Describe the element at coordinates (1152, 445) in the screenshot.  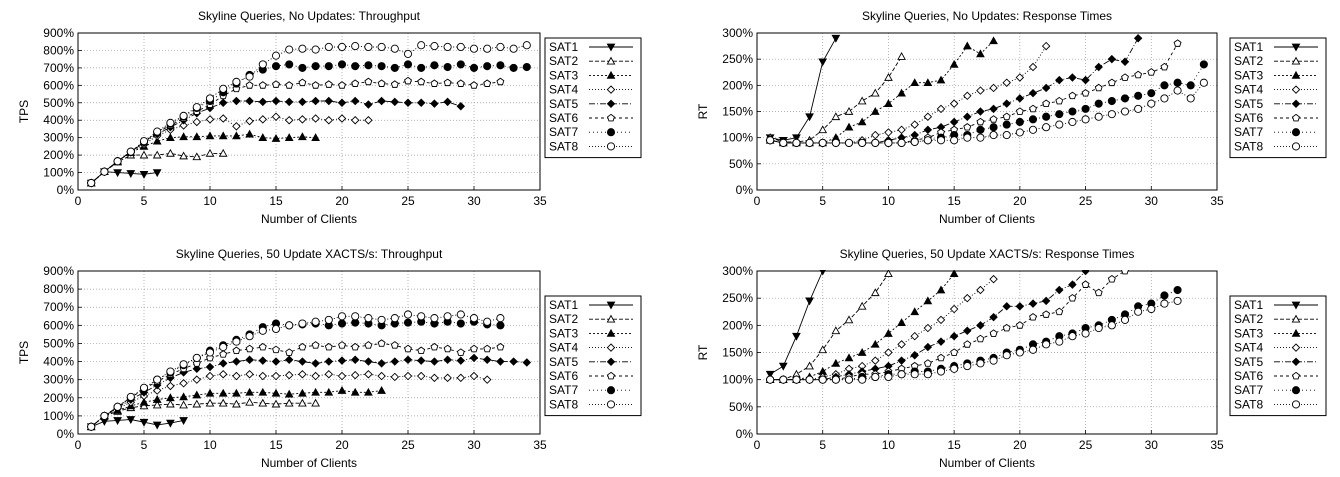
I see `x-tick-label: 30` at that location.